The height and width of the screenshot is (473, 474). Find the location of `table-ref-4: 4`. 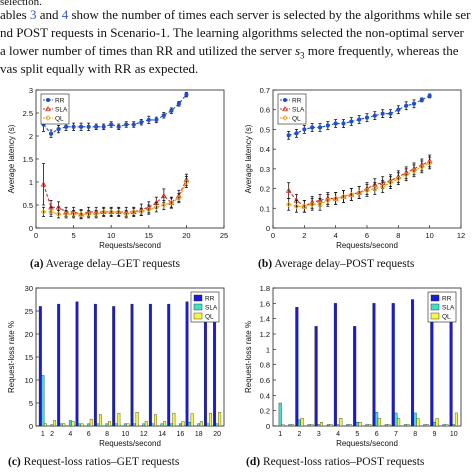

table-ref-4: 4 is located at coordinates (65, 14).